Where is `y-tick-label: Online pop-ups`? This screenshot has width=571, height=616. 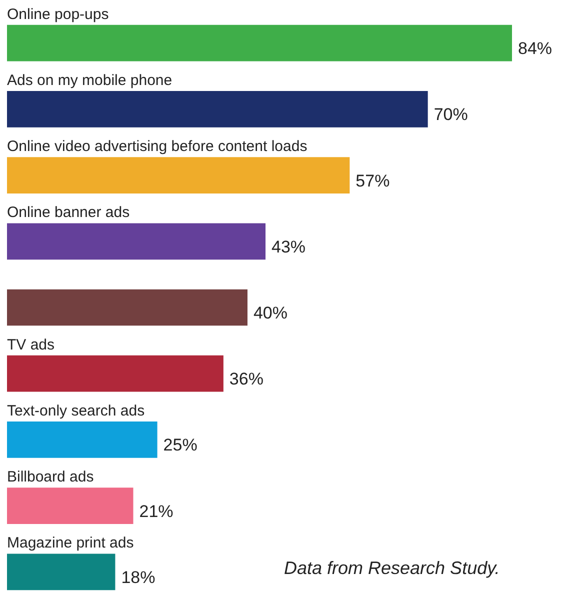
y-tick-label: Online pop-ups is located at coordinates (58, 14).